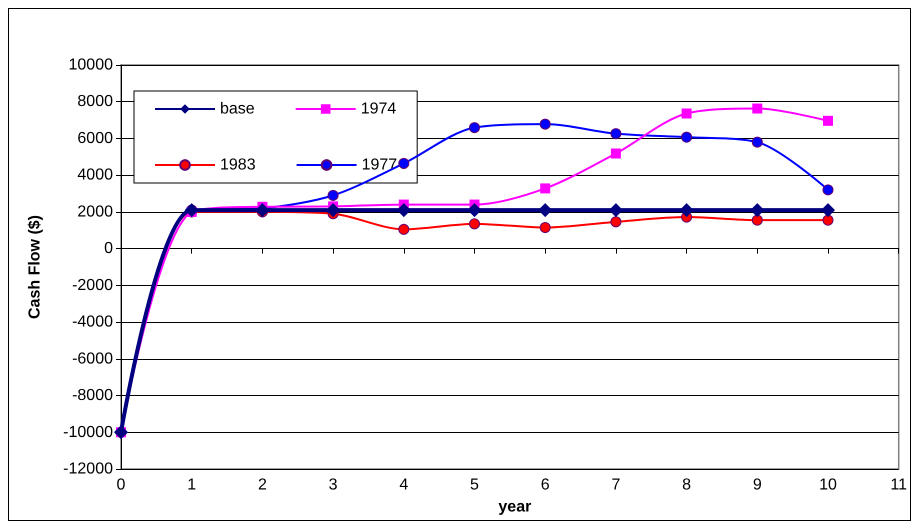  Describe the element at coordinates (899, 485) in the screenshot. I see `x-tick-label: 11` at that location.